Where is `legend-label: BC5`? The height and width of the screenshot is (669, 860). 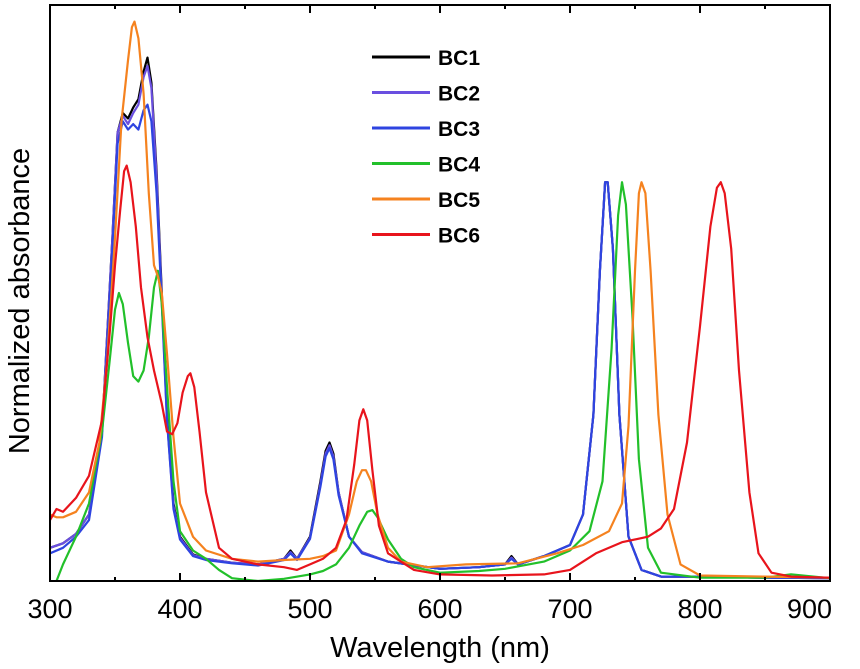
legend-label: BC5 is located at coordinates (459, 200).